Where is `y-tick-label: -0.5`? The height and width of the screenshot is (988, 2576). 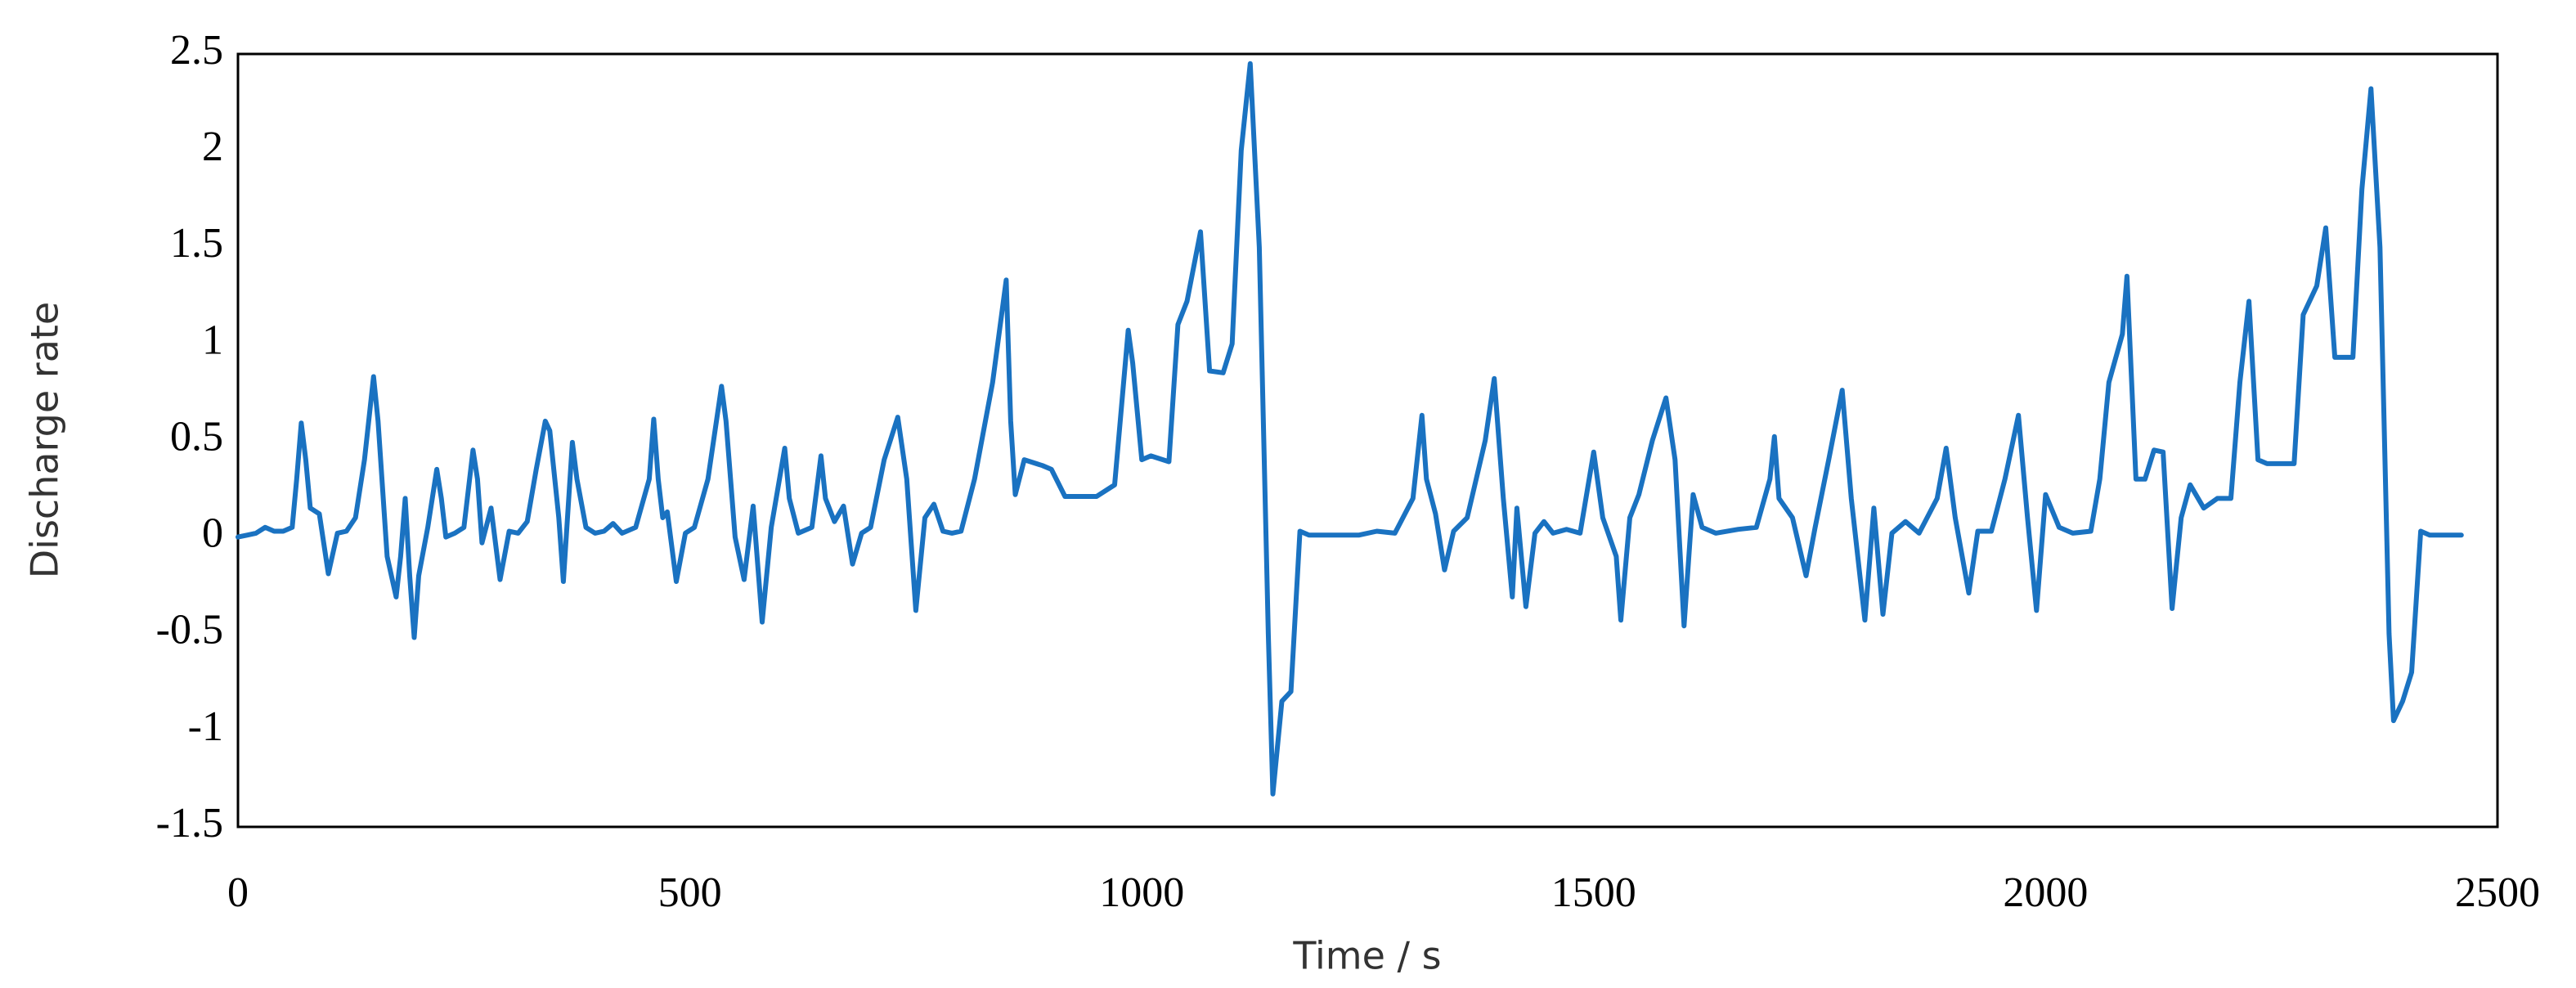 y-tick-label: -0.5 is located at coordinates (190, 630).